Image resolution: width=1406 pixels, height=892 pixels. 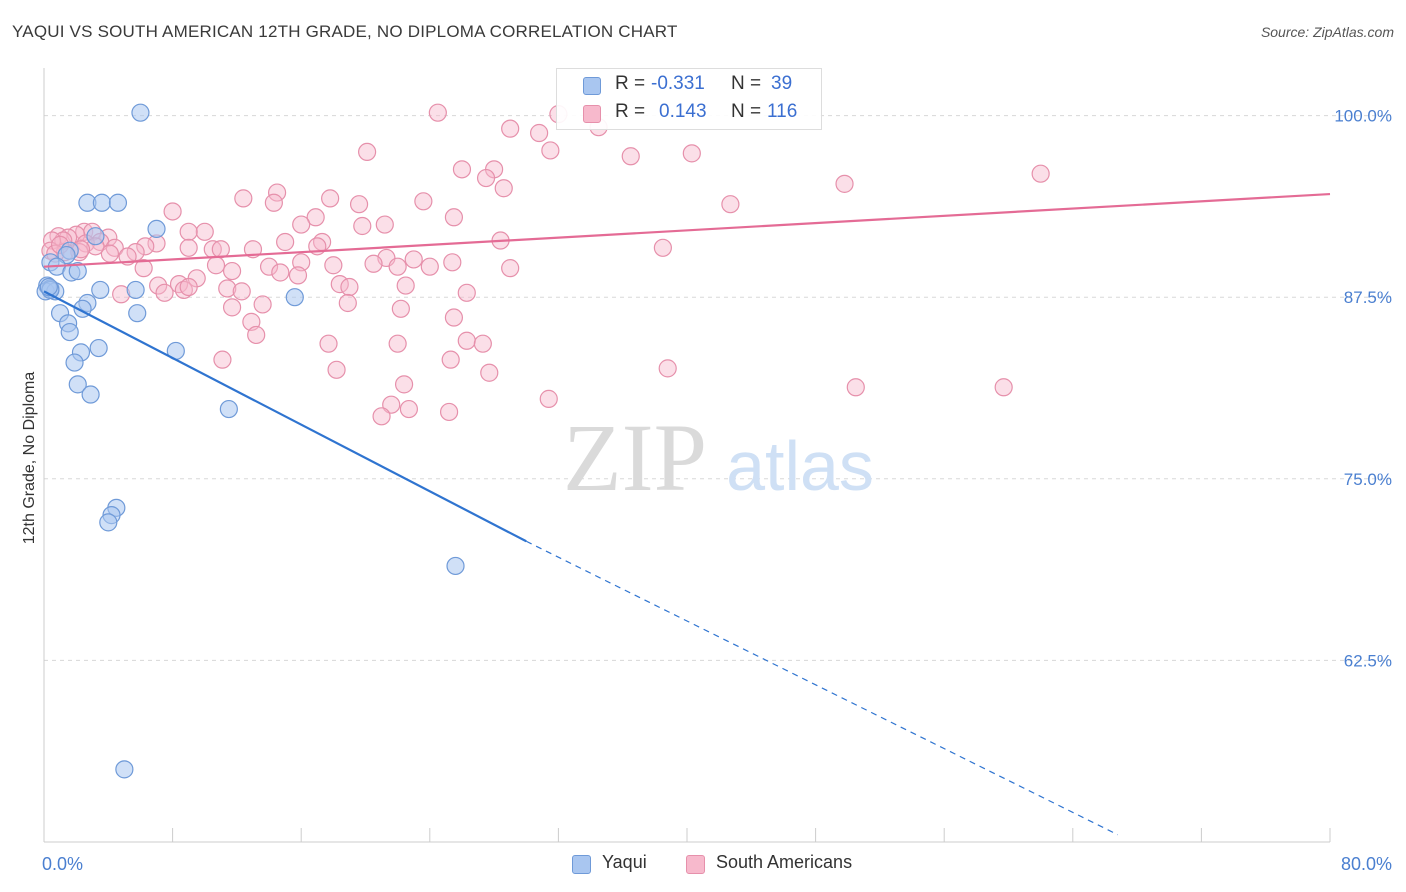 I want to click on south-americans-trend-line, so click(x=687, y=230).